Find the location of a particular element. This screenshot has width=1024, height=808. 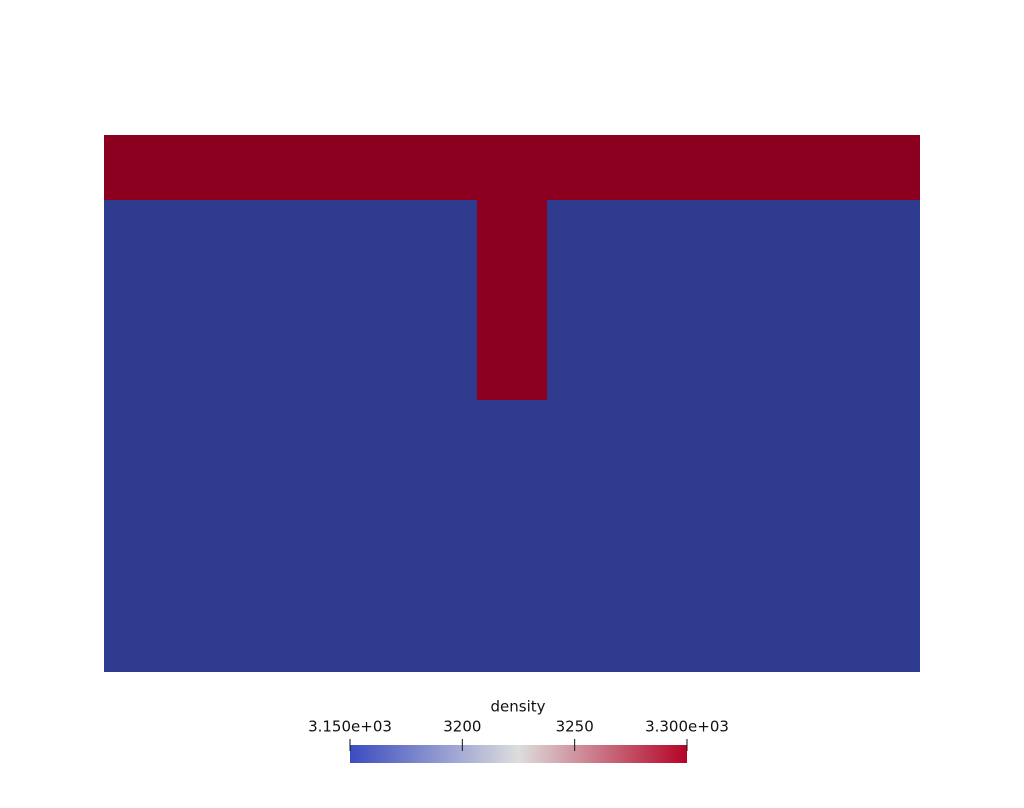

colorbar is located at coordinates (518, 754).